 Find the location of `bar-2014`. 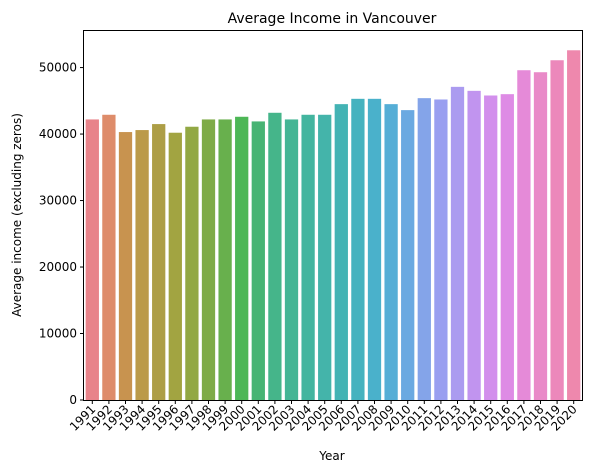

bar-2014 is located at coordinates (474, 245).